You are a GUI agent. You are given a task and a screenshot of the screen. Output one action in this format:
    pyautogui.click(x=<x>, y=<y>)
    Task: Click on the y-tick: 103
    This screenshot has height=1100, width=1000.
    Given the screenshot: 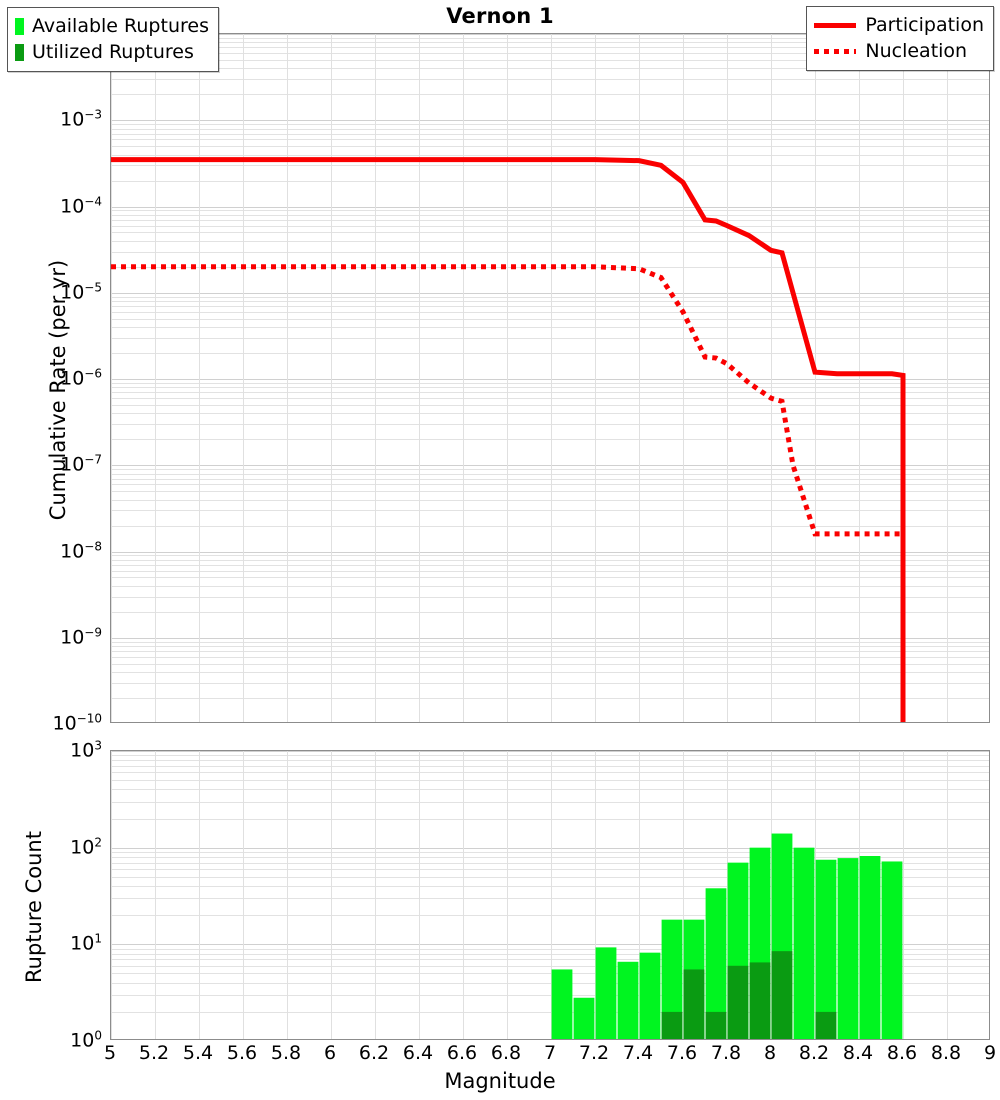 What is the action you would take?
    pyautogui.click(x=66, y=755)
    